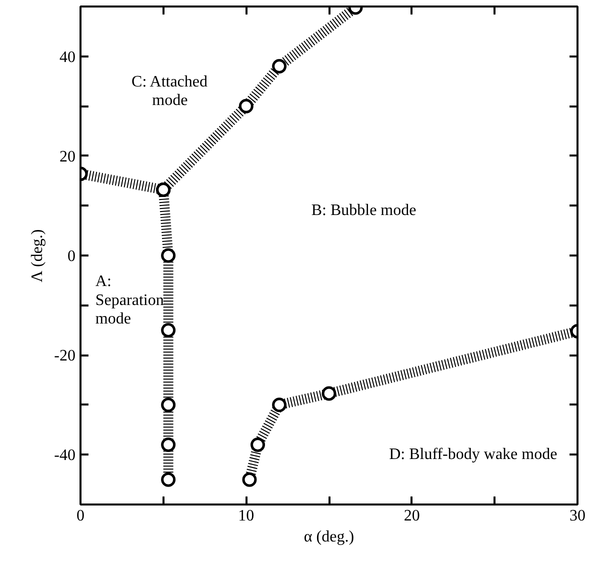  Describe the element at coordinates (68, 157) in the screenshot. I see `y-tick-label: 20` at that location.